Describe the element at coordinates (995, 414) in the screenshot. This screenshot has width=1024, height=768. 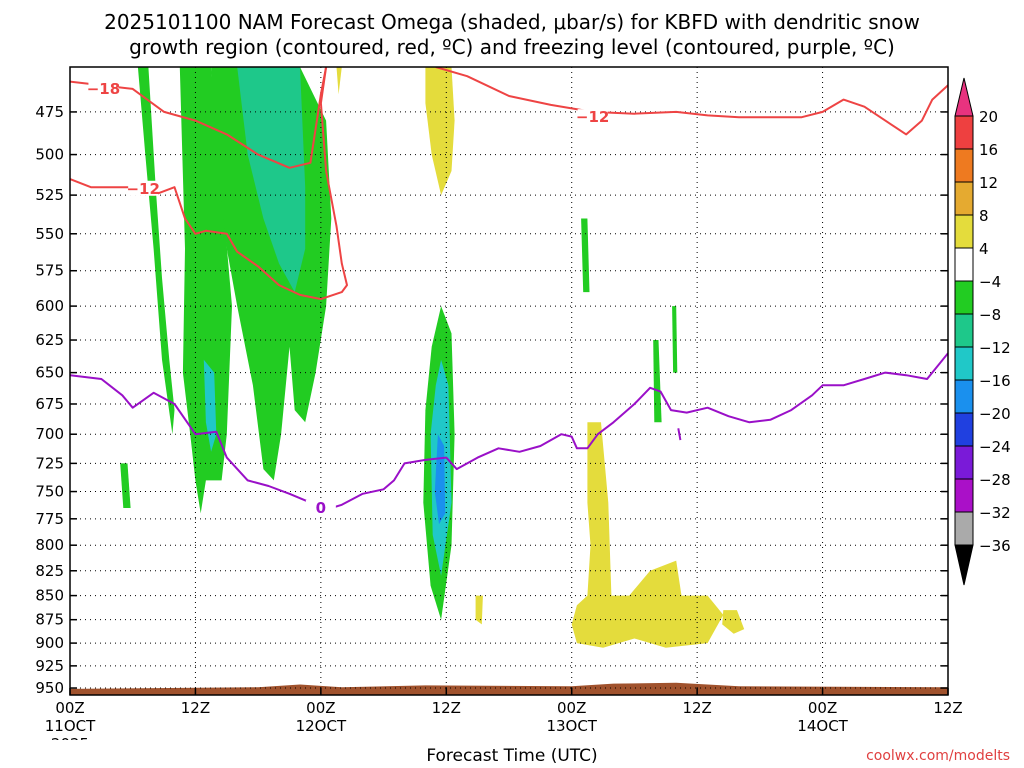
I see `colorbar-label: −20` at that location.